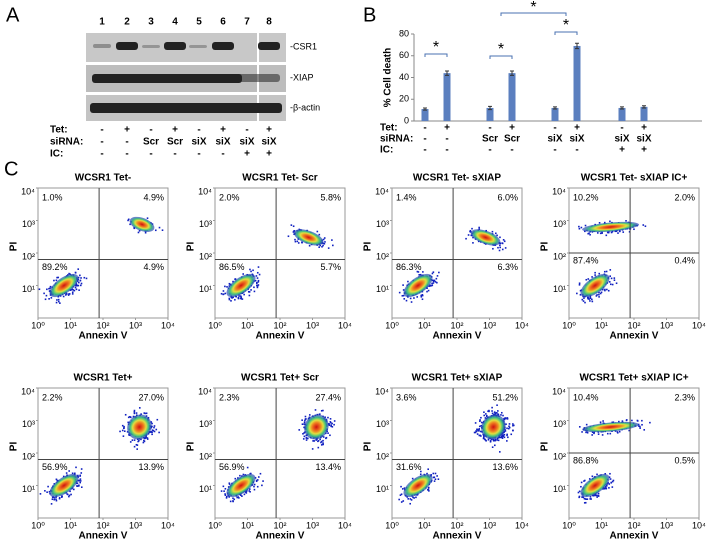 This screenshot has width=710, height=540. What do you see at coordinates (622, 108) in the screenshot?
I see `error-bar` at bounding box center [622, 108].